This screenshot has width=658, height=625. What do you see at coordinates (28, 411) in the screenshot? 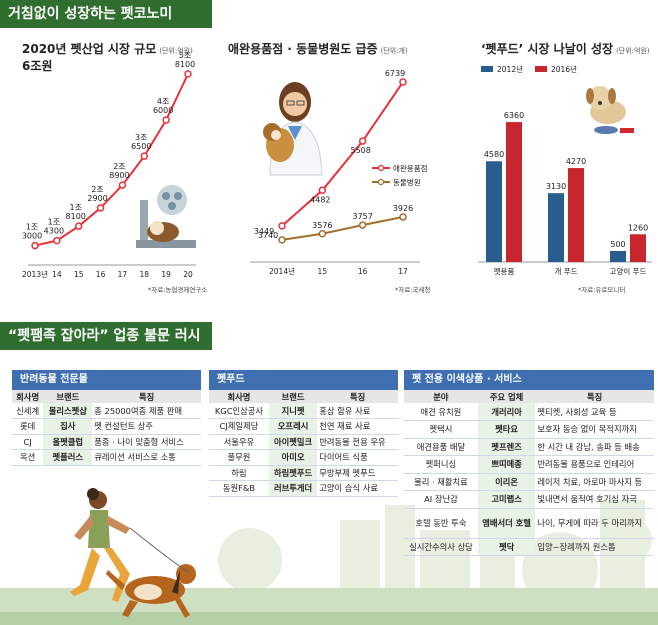
I see `company-cell: 신세계` at bounding box center [28, 411].